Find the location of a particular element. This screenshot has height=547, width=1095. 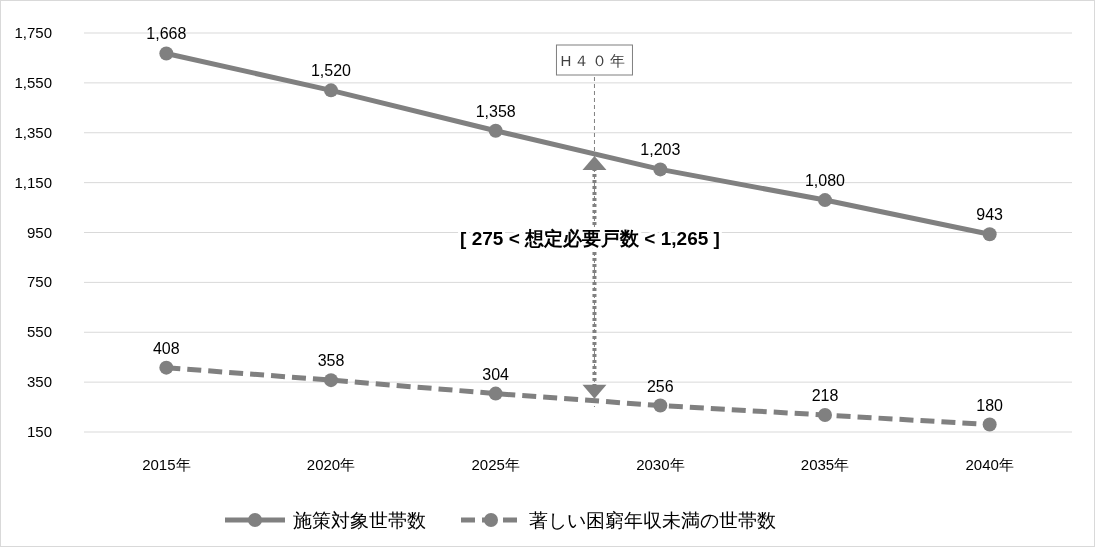

x-tick-label: 2040年 is located at coordinates (989, 464).